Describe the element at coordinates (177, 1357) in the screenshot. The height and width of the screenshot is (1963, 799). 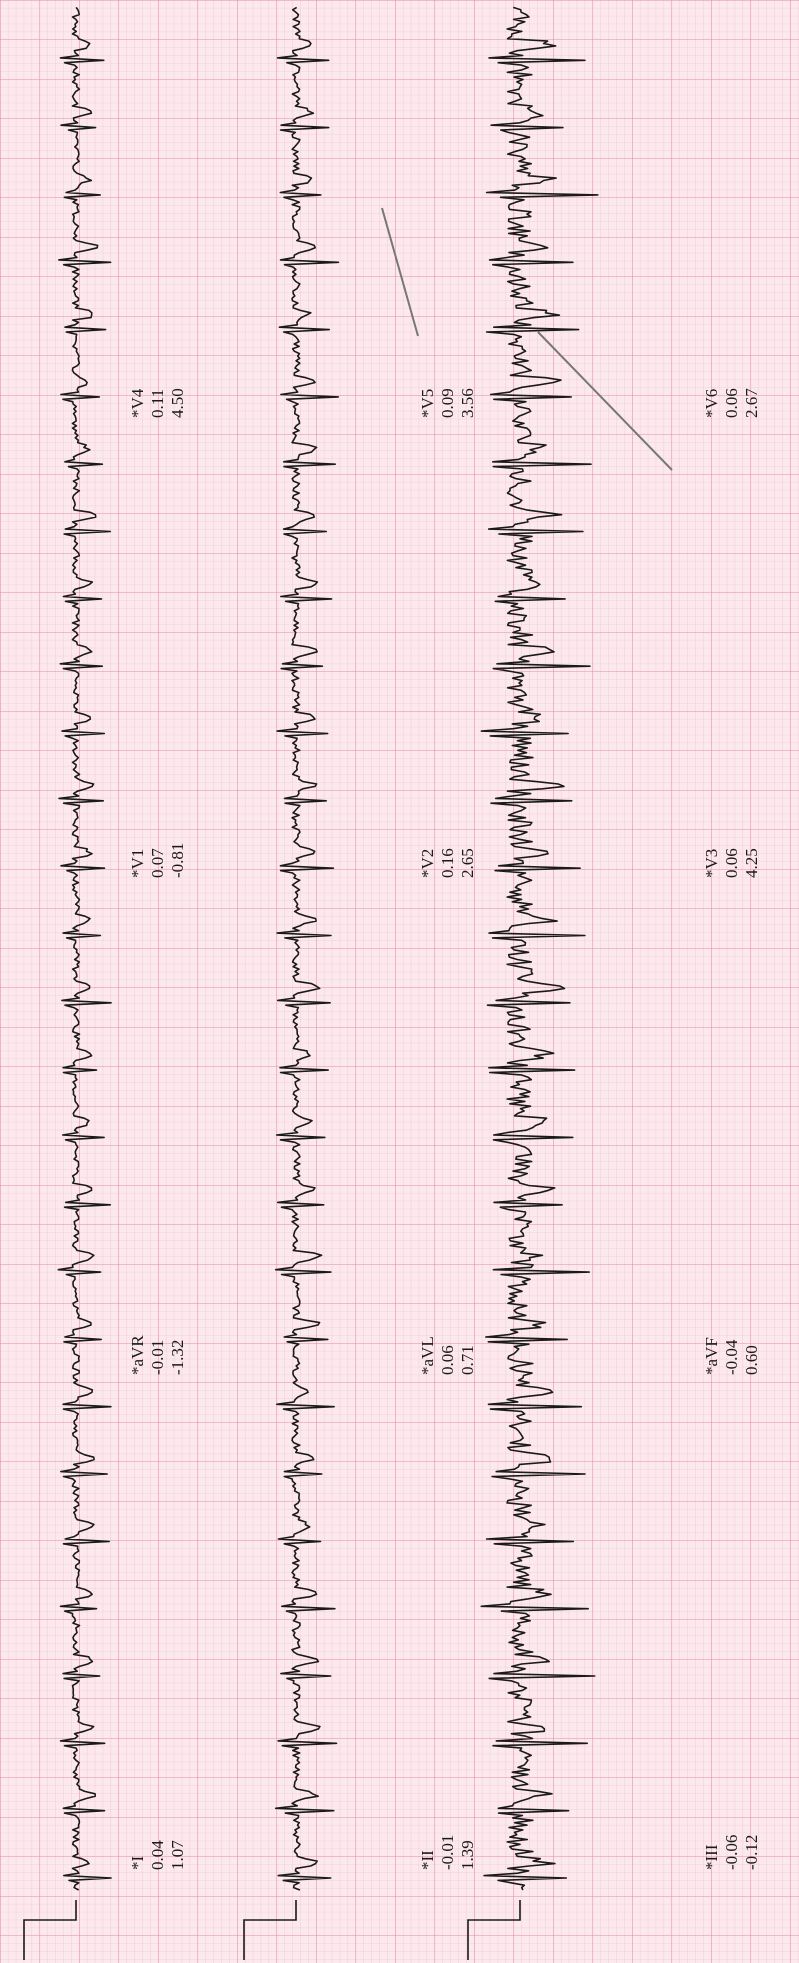
I see `lead-value-2: -1.32` at that location.